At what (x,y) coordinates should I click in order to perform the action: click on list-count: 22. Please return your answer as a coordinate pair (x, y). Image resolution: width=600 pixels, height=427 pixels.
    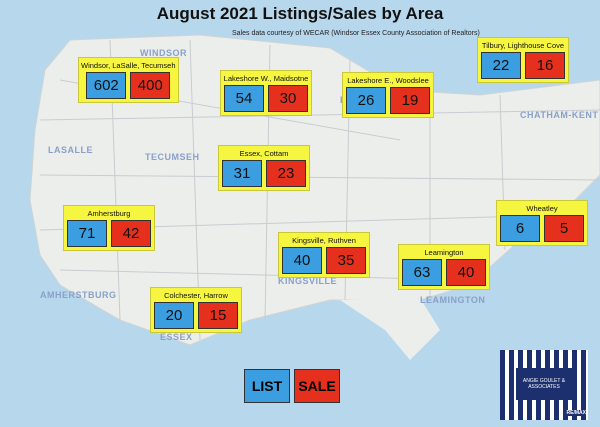
    Looking at the image, I should click on (501, 65).